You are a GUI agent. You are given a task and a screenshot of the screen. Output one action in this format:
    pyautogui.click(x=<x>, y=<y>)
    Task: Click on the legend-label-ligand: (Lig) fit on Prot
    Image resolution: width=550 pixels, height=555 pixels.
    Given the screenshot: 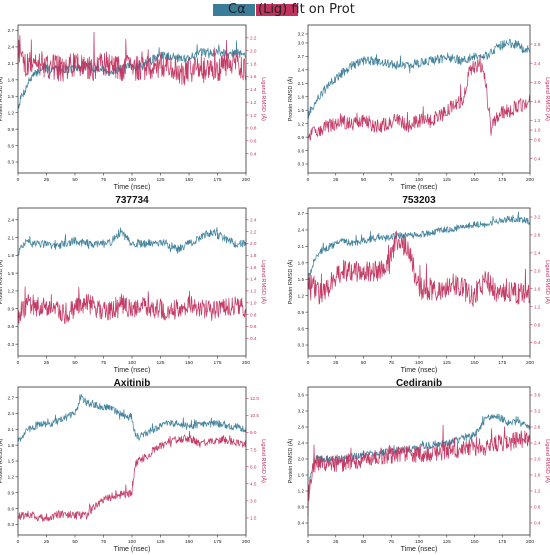 What is the action you would take?
    pyautogui.click(x=306, y=9)
    